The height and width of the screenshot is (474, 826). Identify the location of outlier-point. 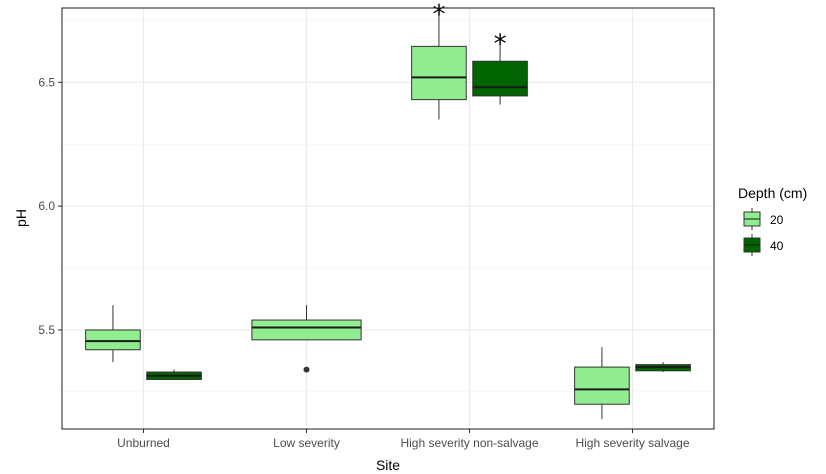
(306, 369).